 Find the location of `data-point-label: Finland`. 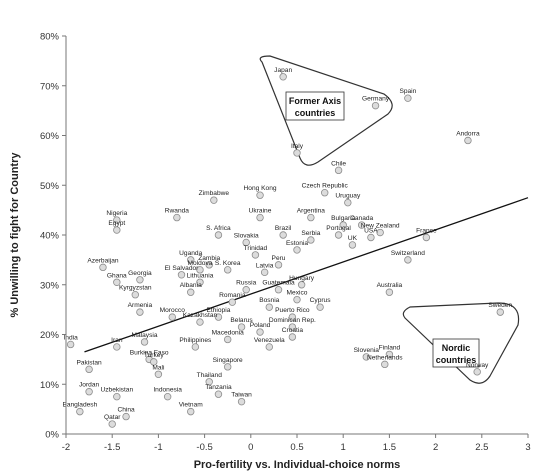

data-point-label: Finland is located at coordinates (390, 347).